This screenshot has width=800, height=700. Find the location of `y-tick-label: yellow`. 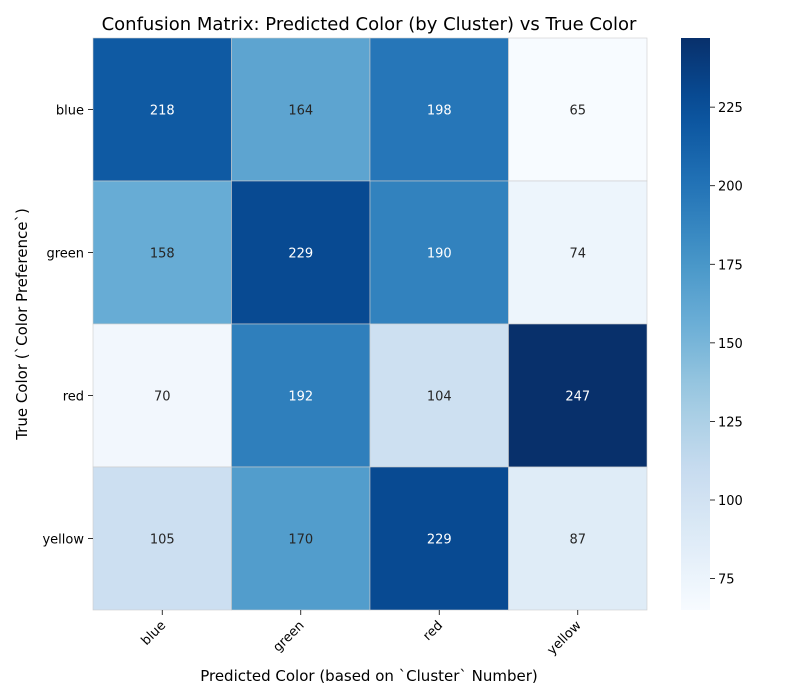

y-tick-label: yellow is located at coordinates (63, 540).